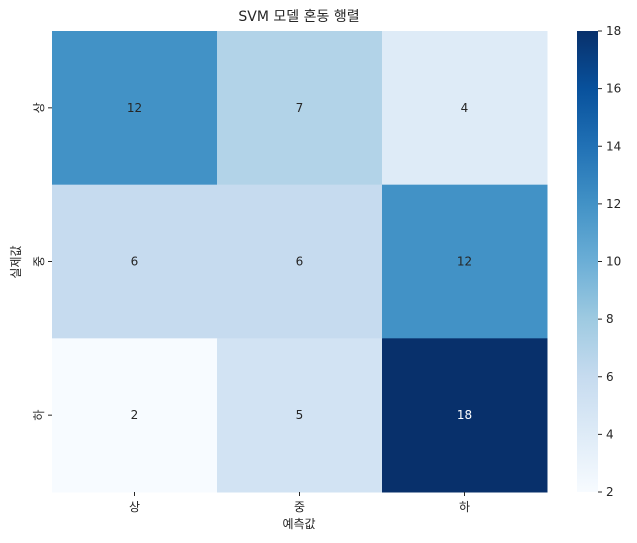  I want to click on colorbar-gradient, so click(587, 261).